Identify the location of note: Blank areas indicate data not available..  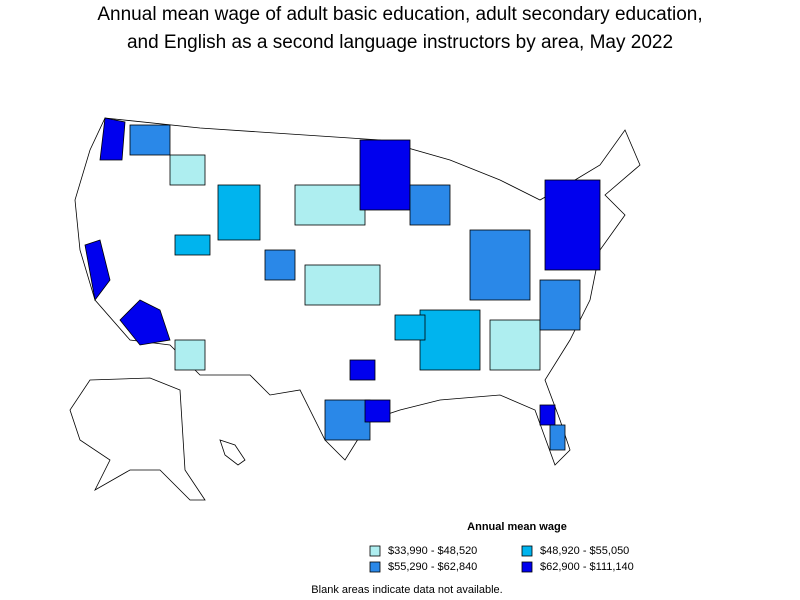
(406, 590).